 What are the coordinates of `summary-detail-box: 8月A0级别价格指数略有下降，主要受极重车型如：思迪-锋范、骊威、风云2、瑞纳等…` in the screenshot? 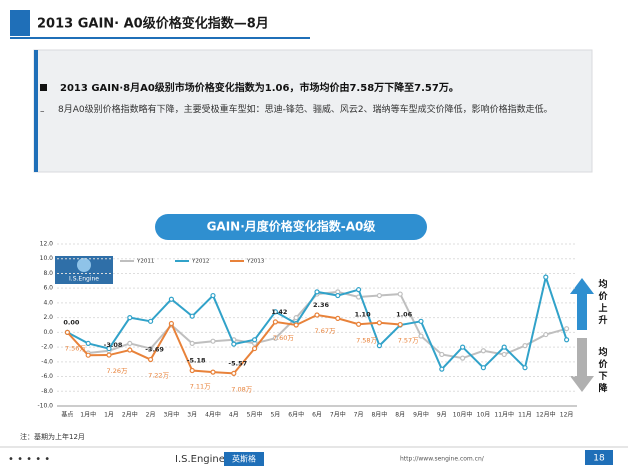 It's located at (305, 110).